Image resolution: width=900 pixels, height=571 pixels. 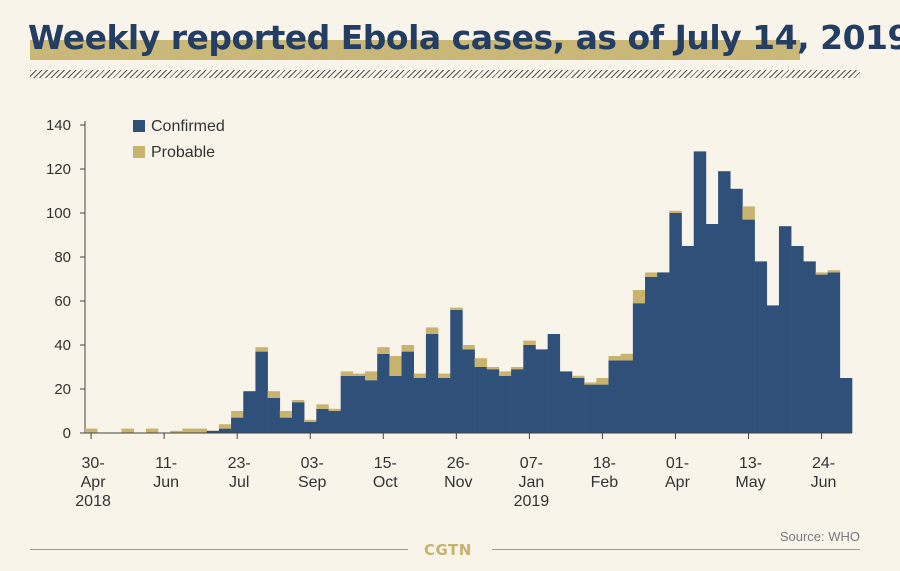 What do you see at coordinates (62, 389) in the screenshot?
I see `y-tick-label: 20` at bounding box center [62, 389].